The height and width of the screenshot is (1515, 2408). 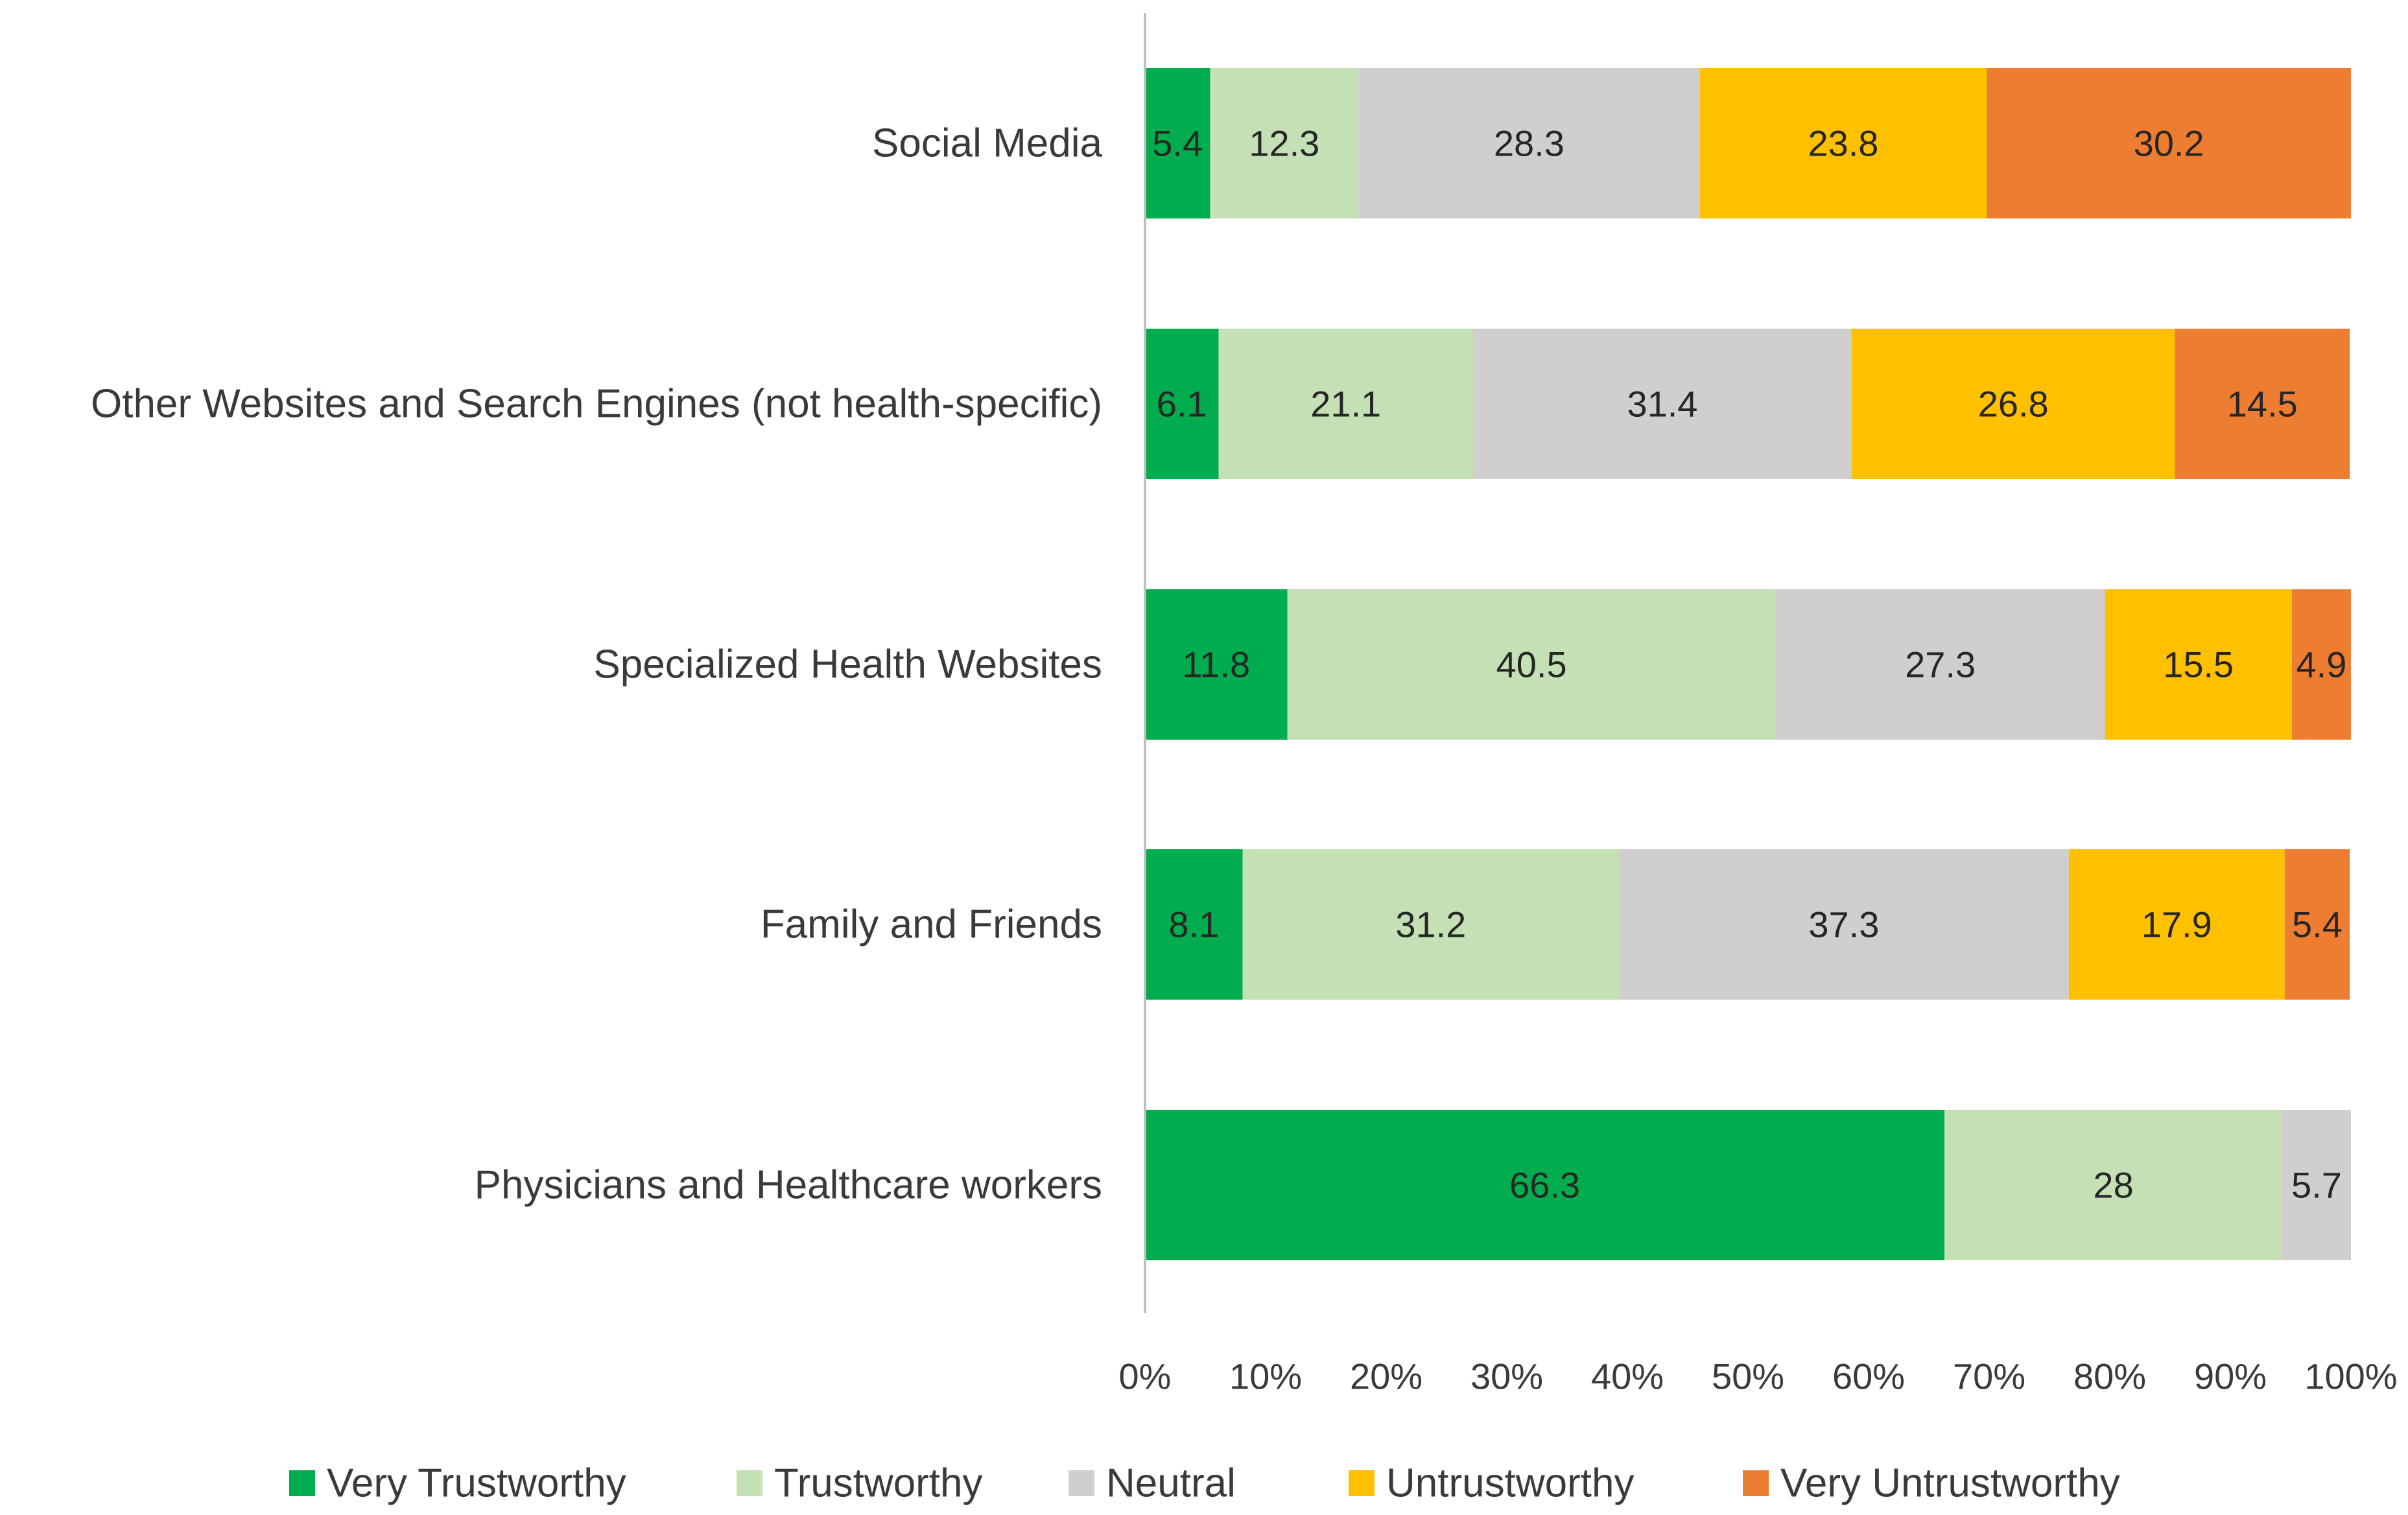 I want to click on bar-segment-untrustworthy-specialized-health-websites, so click(x=2198, y=664).